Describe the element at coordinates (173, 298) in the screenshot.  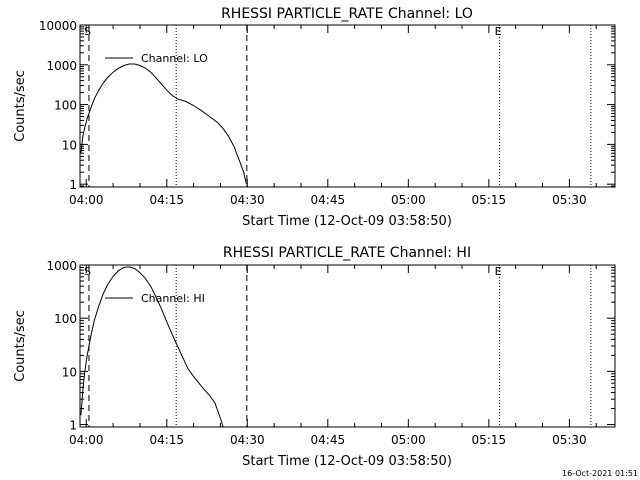
I see `legend-label: Channel: HI` at that location.